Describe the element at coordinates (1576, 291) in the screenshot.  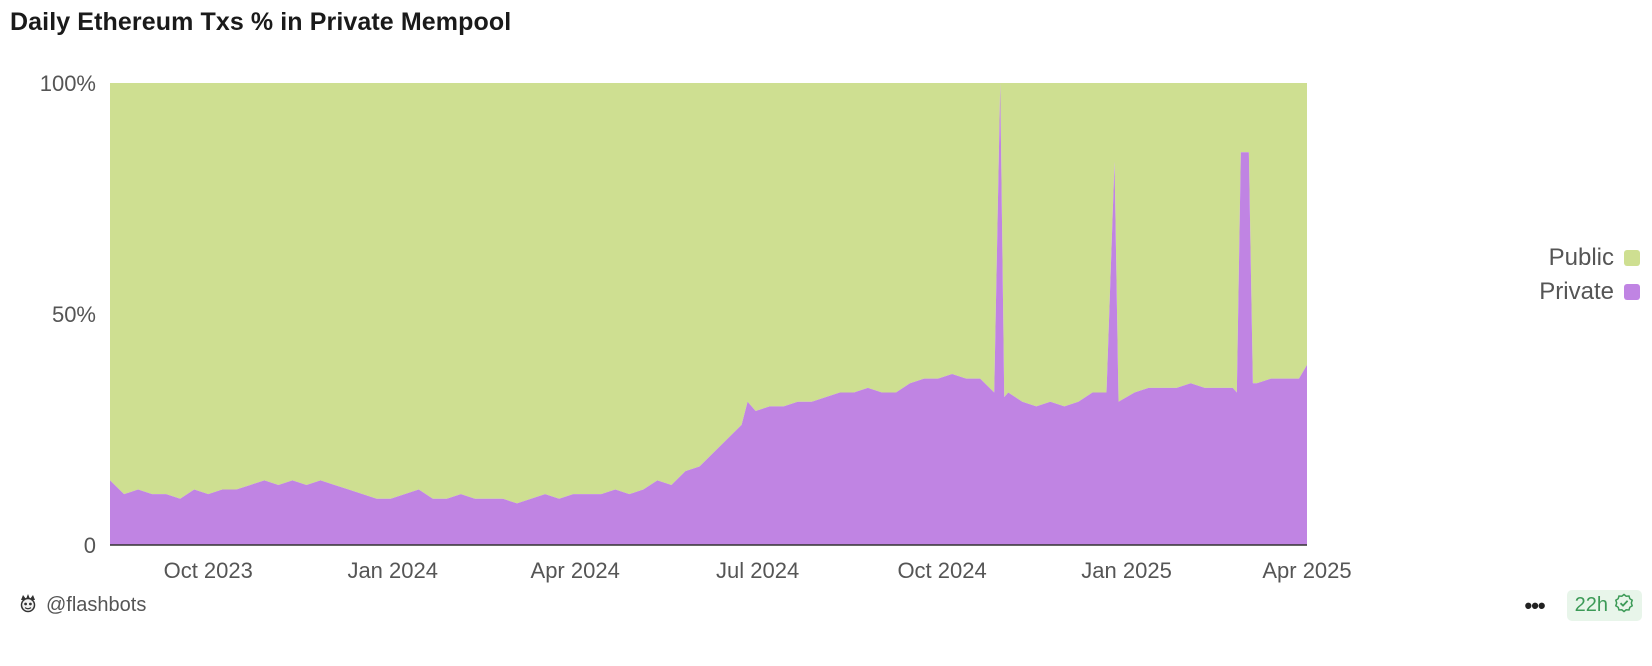
I see `legend-label-private: Private` at that location.